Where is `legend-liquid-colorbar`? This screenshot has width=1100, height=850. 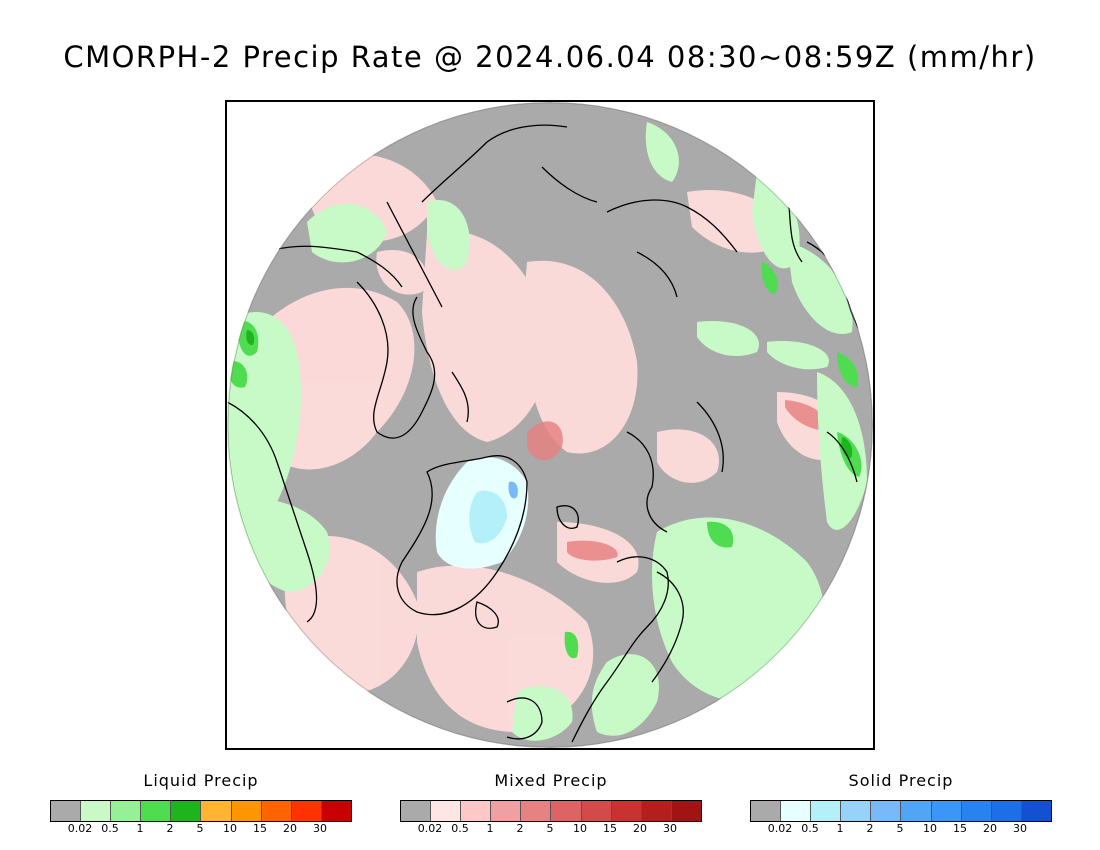
legend-liquid-colorbar is located at coordinates (201, 811).